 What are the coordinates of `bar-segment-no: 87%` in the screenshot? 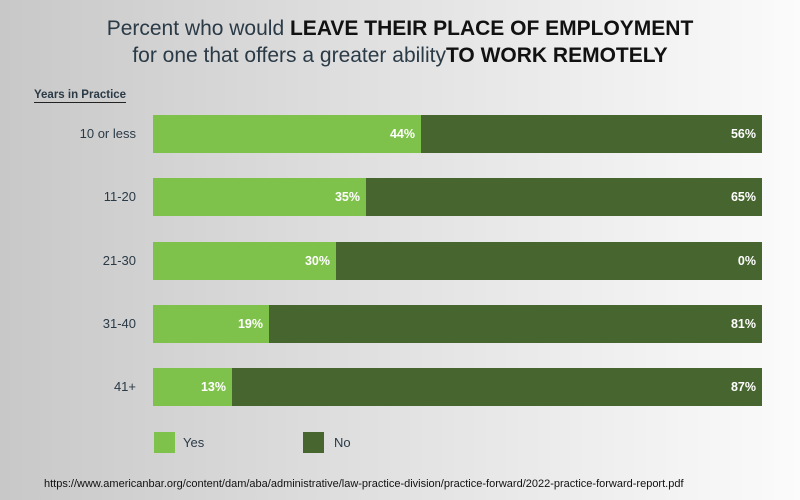 It's located at (497, 387).